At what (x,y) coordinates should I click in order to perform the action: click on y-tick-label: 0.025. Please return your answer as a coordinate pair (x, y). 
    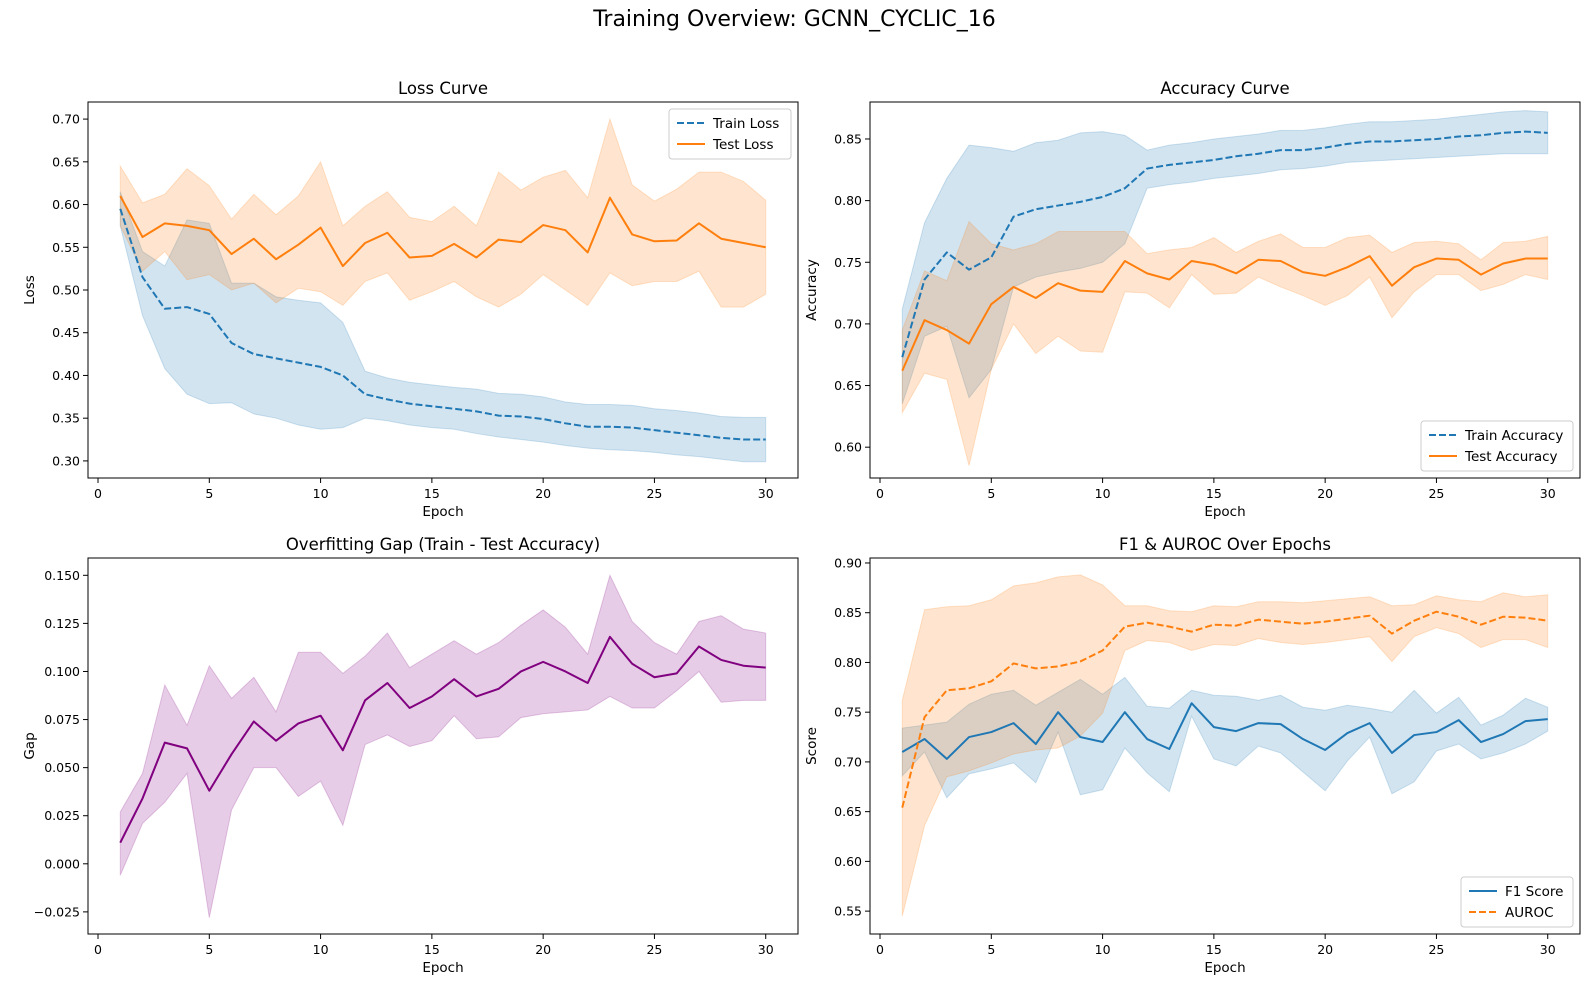
    Looking at the image, I should click on (62, 815).